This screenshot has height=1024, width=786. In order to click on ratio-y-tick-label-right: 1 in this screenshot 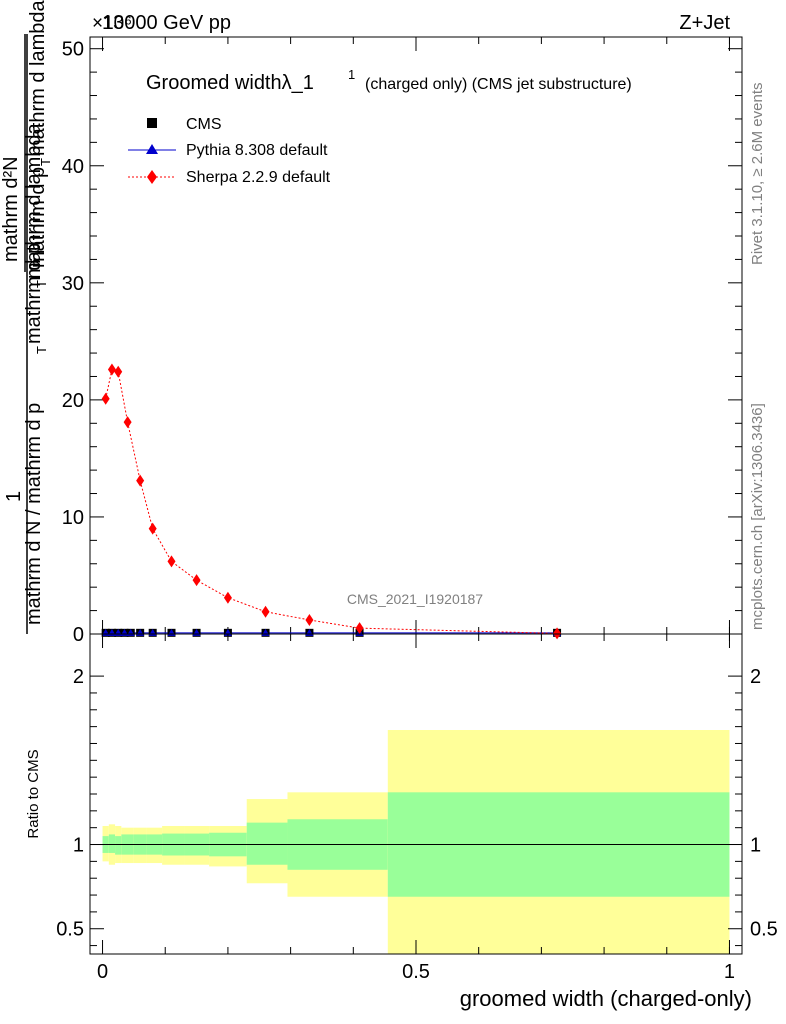, I will do `click(755, 846)`.